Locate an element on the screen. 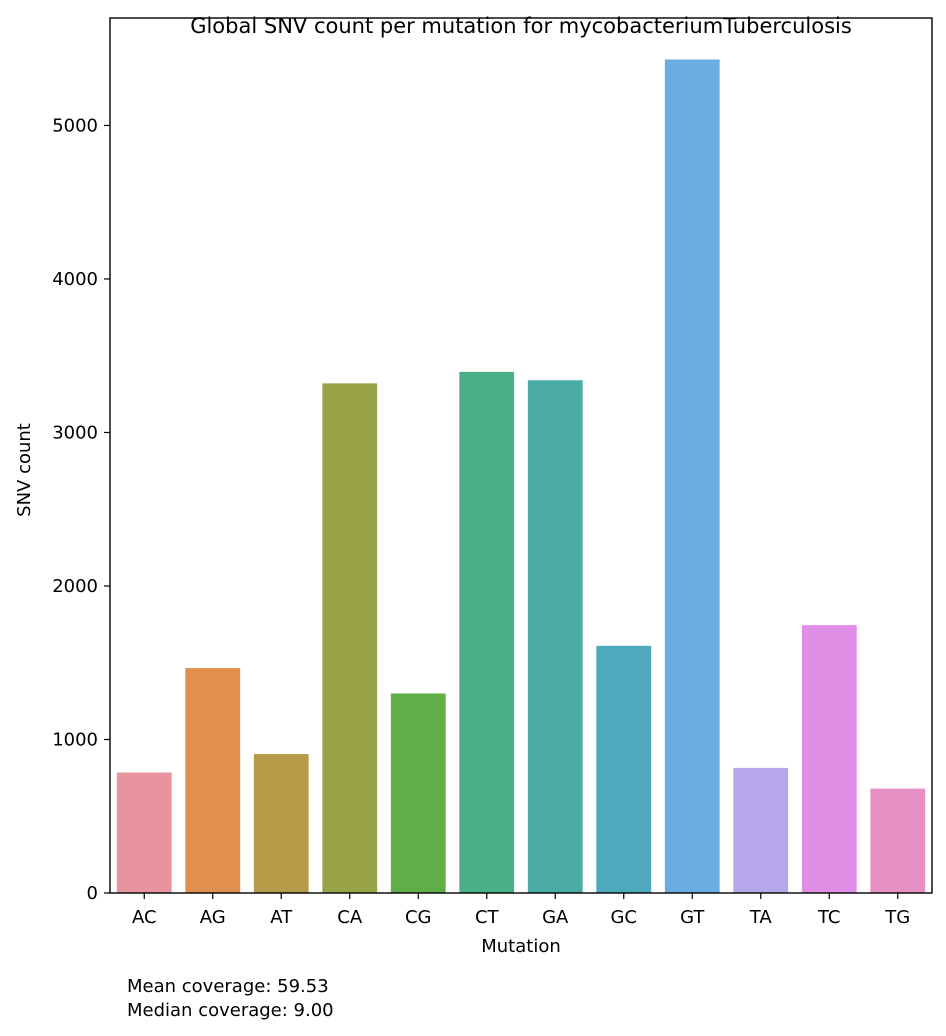  x-tick-label: TA is located at coordinates (761, 917).